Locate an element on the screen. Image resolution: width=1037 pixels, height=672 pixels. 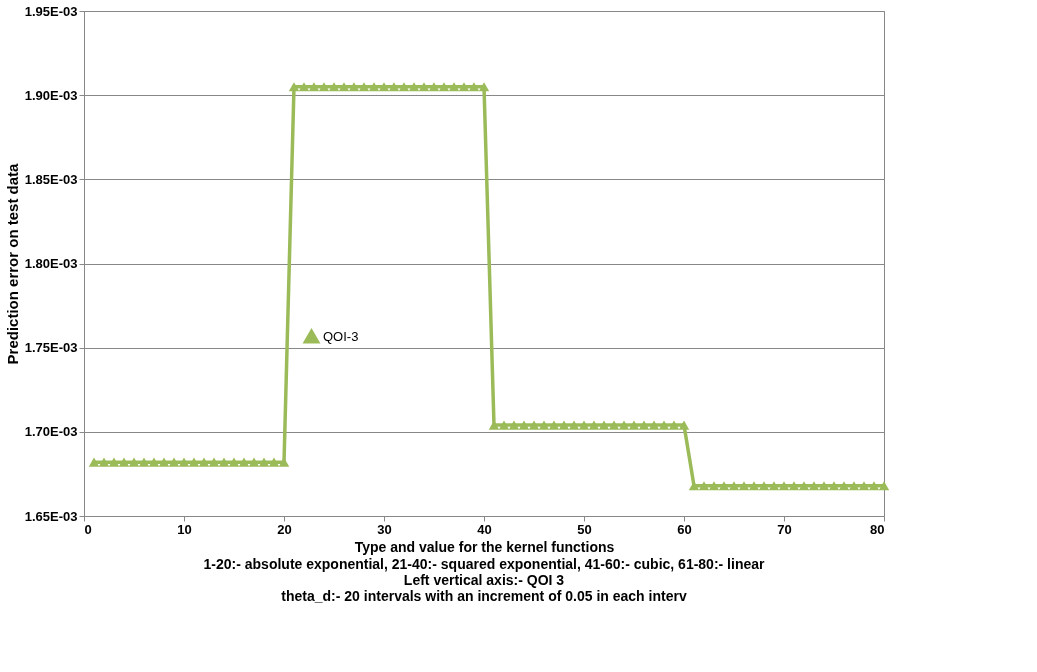
x-tick-label: 70 is located at coordinates (784, 529).